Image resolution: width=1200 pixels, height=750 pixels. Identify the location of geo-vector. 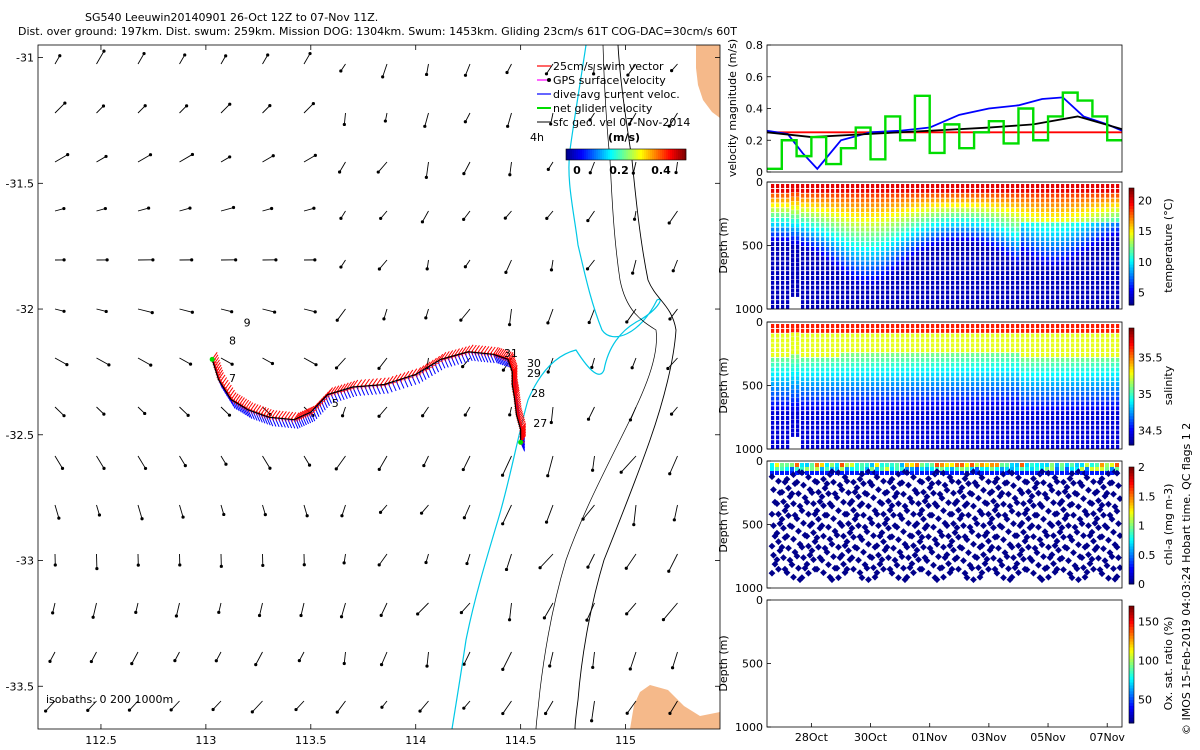
(266, 462).